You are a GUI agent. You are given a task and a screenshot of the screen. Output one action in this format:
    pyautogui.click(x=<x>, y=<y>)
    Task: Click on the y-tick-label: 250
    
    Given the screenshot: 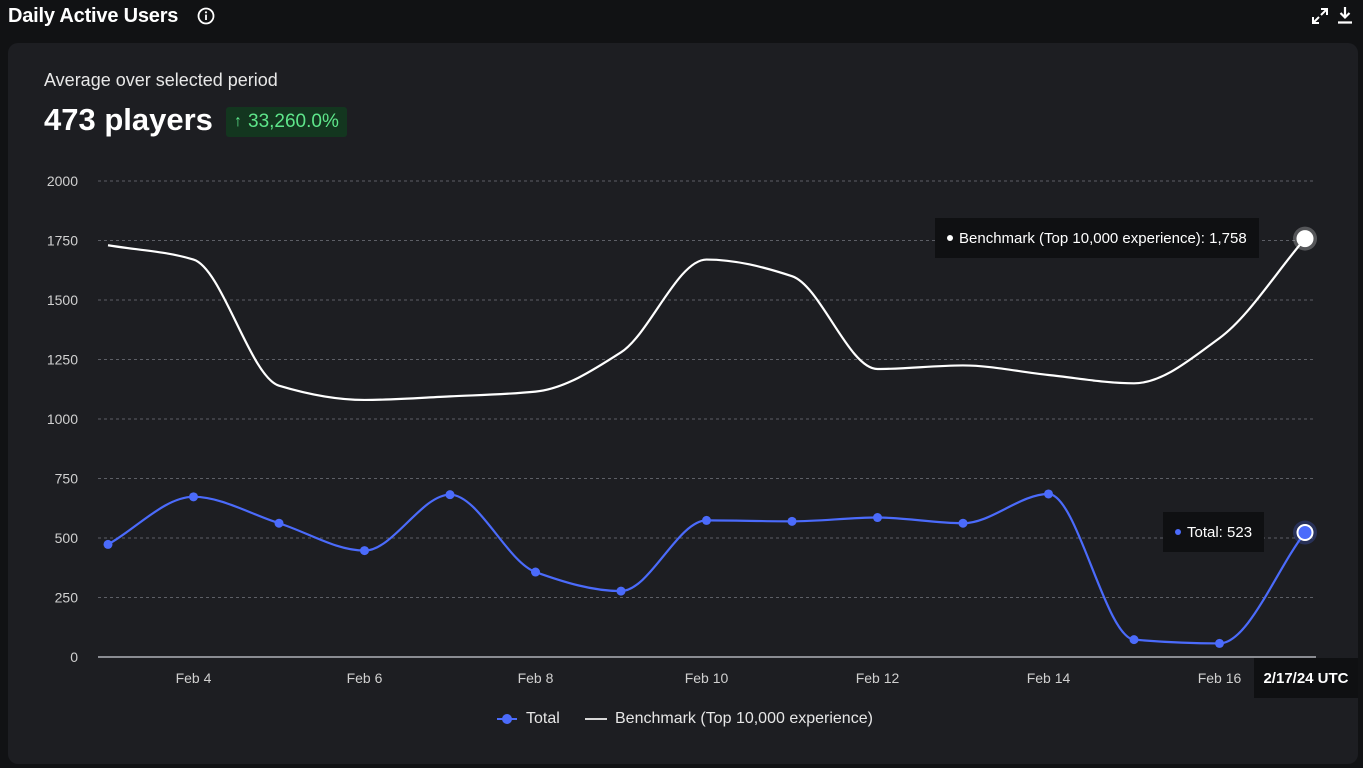 What is the action you would take?
    pyautogui.click(x=67, y=598)
    